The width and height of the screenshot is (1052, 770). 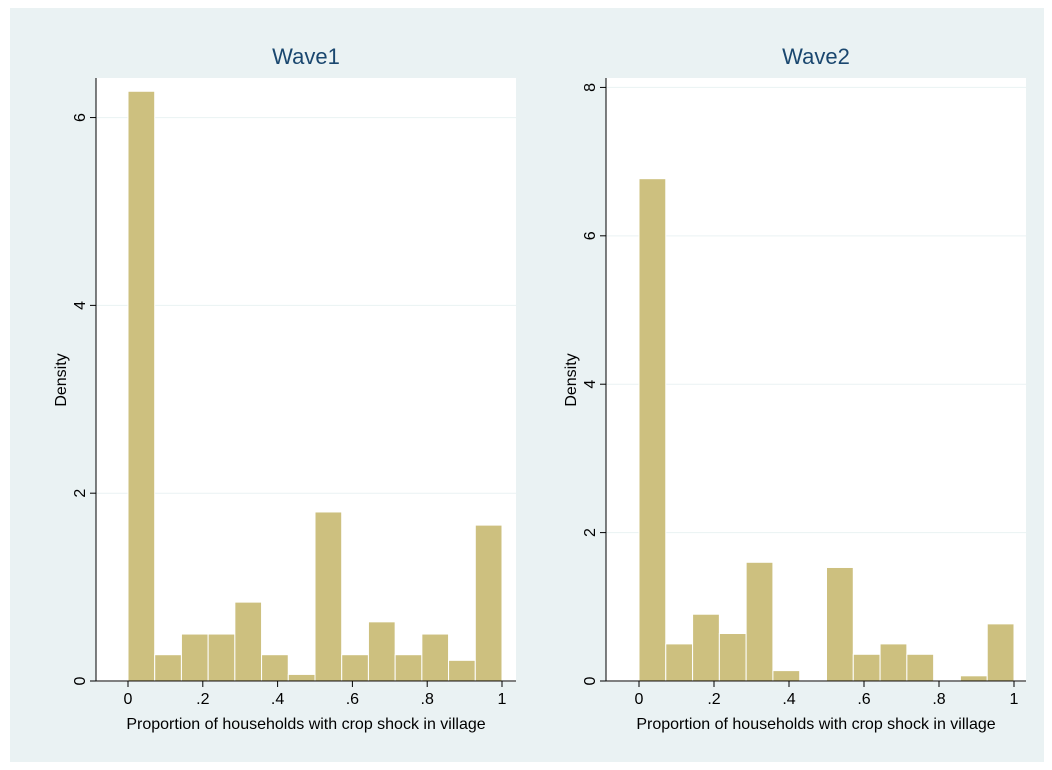 I want to click on y-tick-label-wave2-1: 2, so click(x=590, y=532).